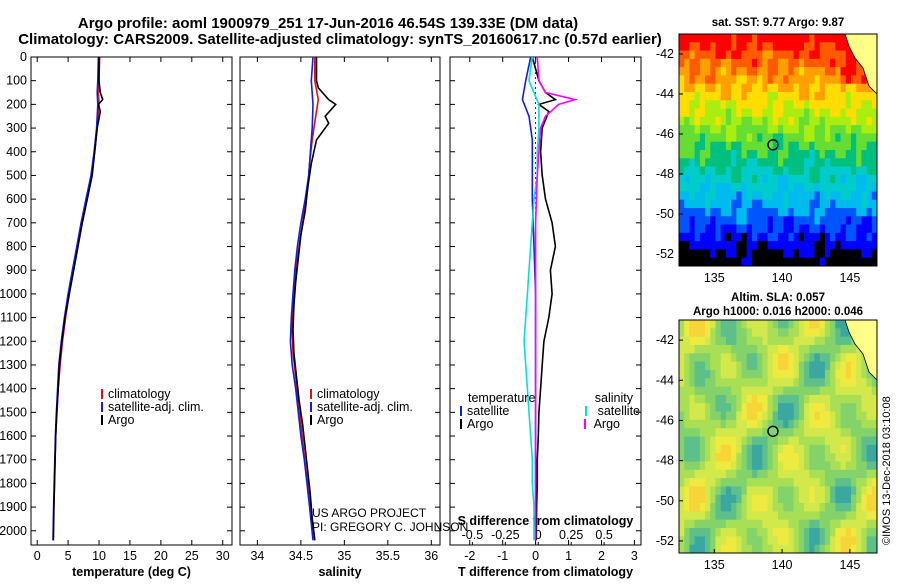 The width and height of the screenshot is (900, 585). Describe the element at coordinates (778, 436) in the screenshot. I see `map-frame` at that location.